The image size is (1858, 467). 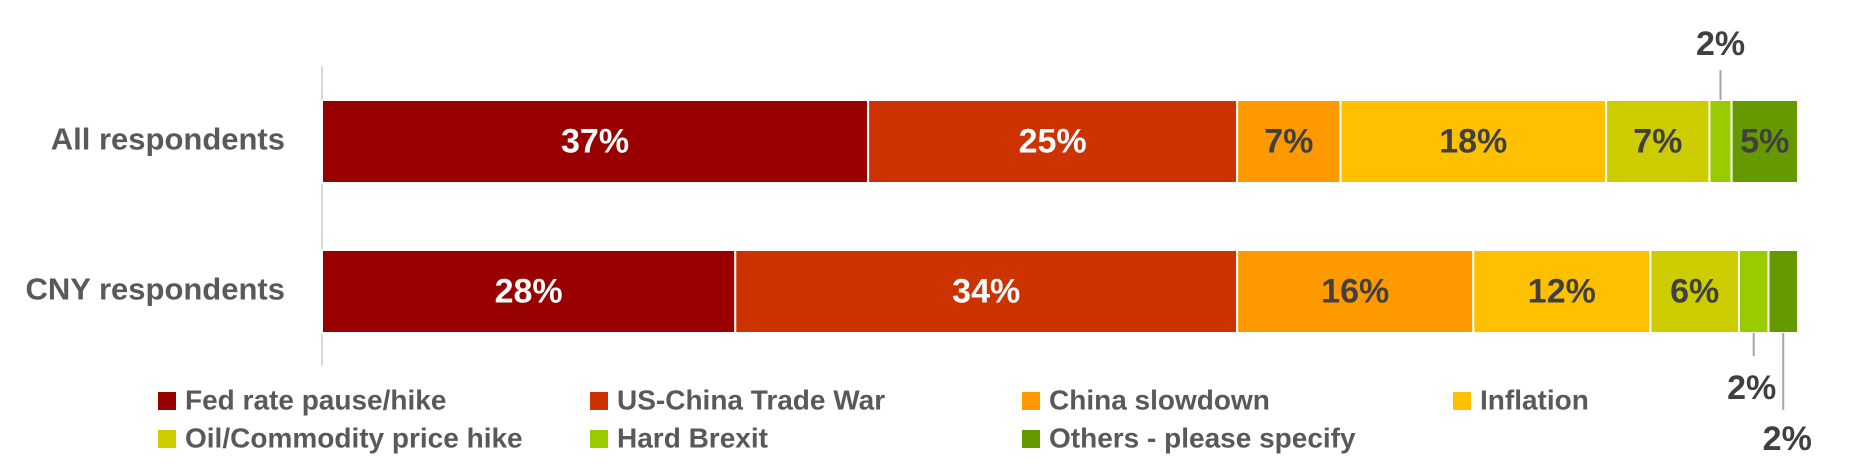 I want to click on bar-segment-hard-brexit-all-respondents, so click(x=1720, y=141).